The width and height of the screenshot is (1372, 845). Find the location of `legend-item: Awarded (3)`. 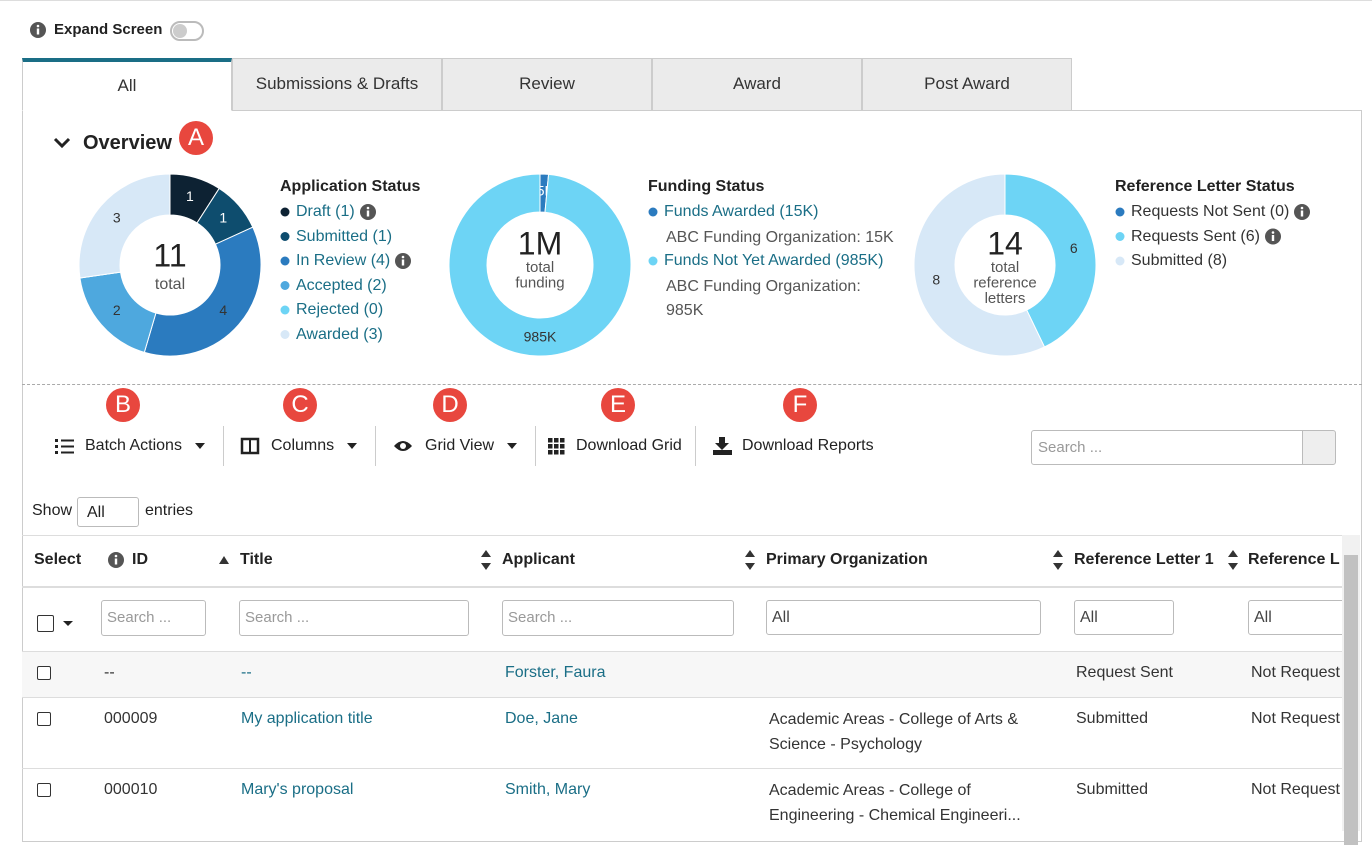

legend-item: Awarded (3) is located at coordinates (339, 334).